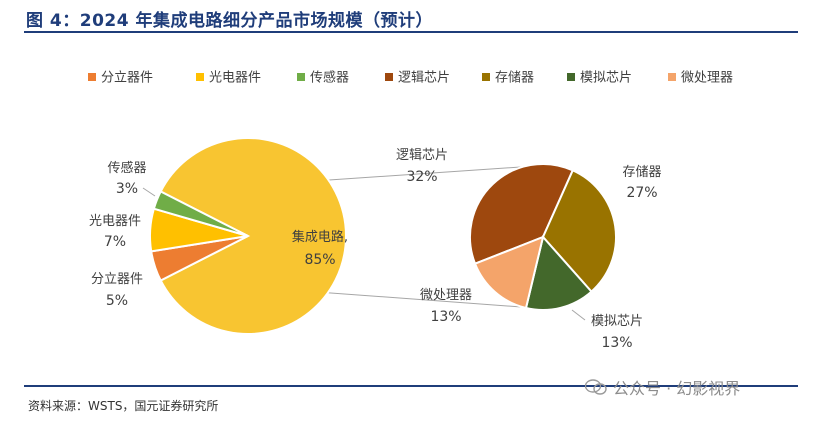 The height and width of the screenshot is (422, 814). What do you see at coordinates (229, 21) in the screenshot?
I see `chart-title: 图 4：2024 年集成电路细分产品市场规模（预计）` at bounding box center [229, 21].